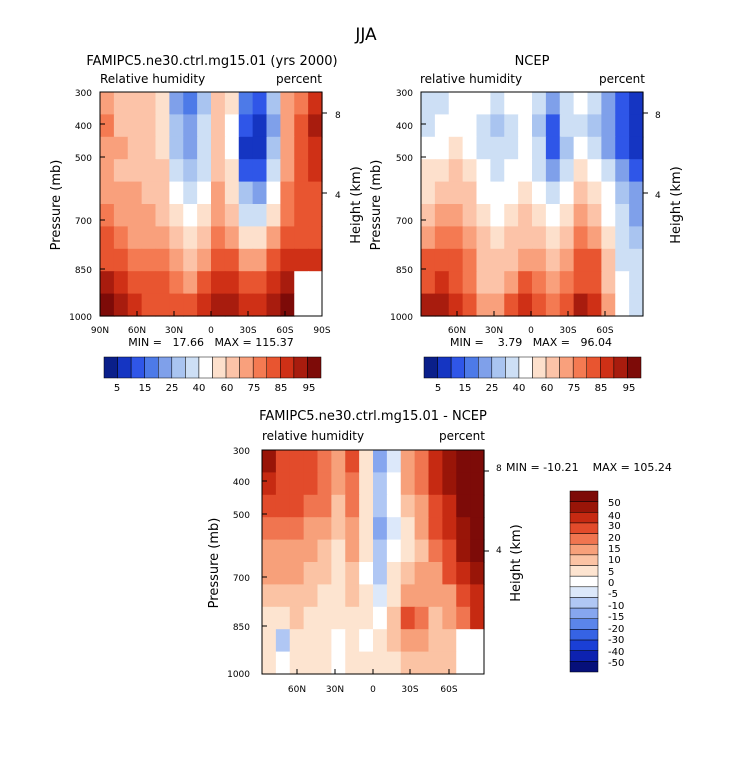  What do you see at coordinates (614, 526) in the screenshot?
I see `colorbar-label: 30` at bounding box center [614, 526].